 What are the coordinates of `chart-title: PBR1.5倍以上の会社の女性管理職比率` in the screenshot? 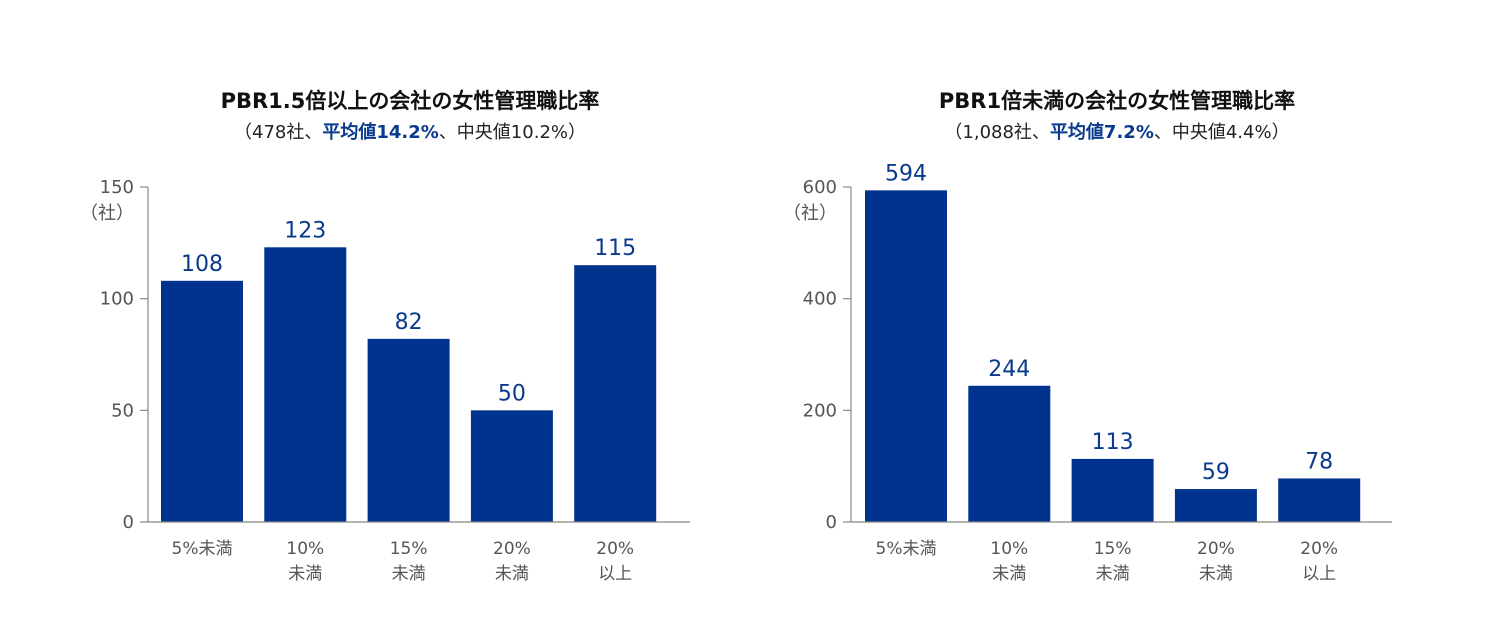 It's located at (410, 101).